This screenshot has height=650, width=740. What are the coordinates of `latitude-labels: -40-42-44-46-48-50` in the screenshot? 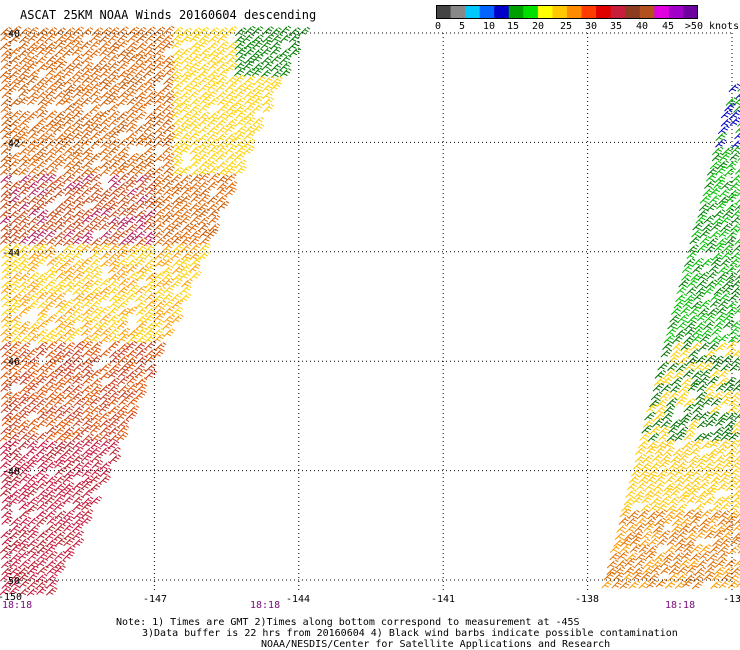 It's located at (11, 308).